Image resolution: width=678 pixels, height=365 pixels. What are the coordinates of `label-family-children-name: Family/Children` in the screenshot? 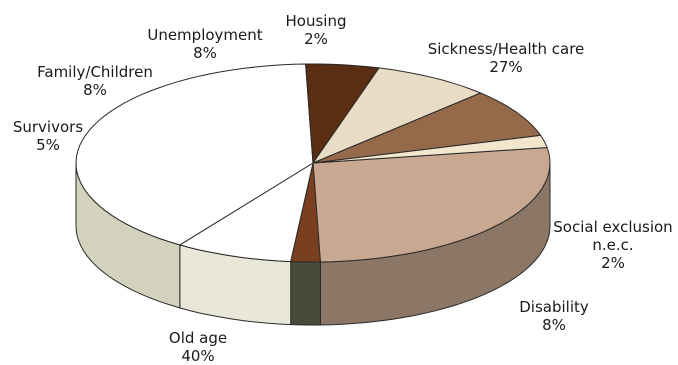 It's located at (95, 72).